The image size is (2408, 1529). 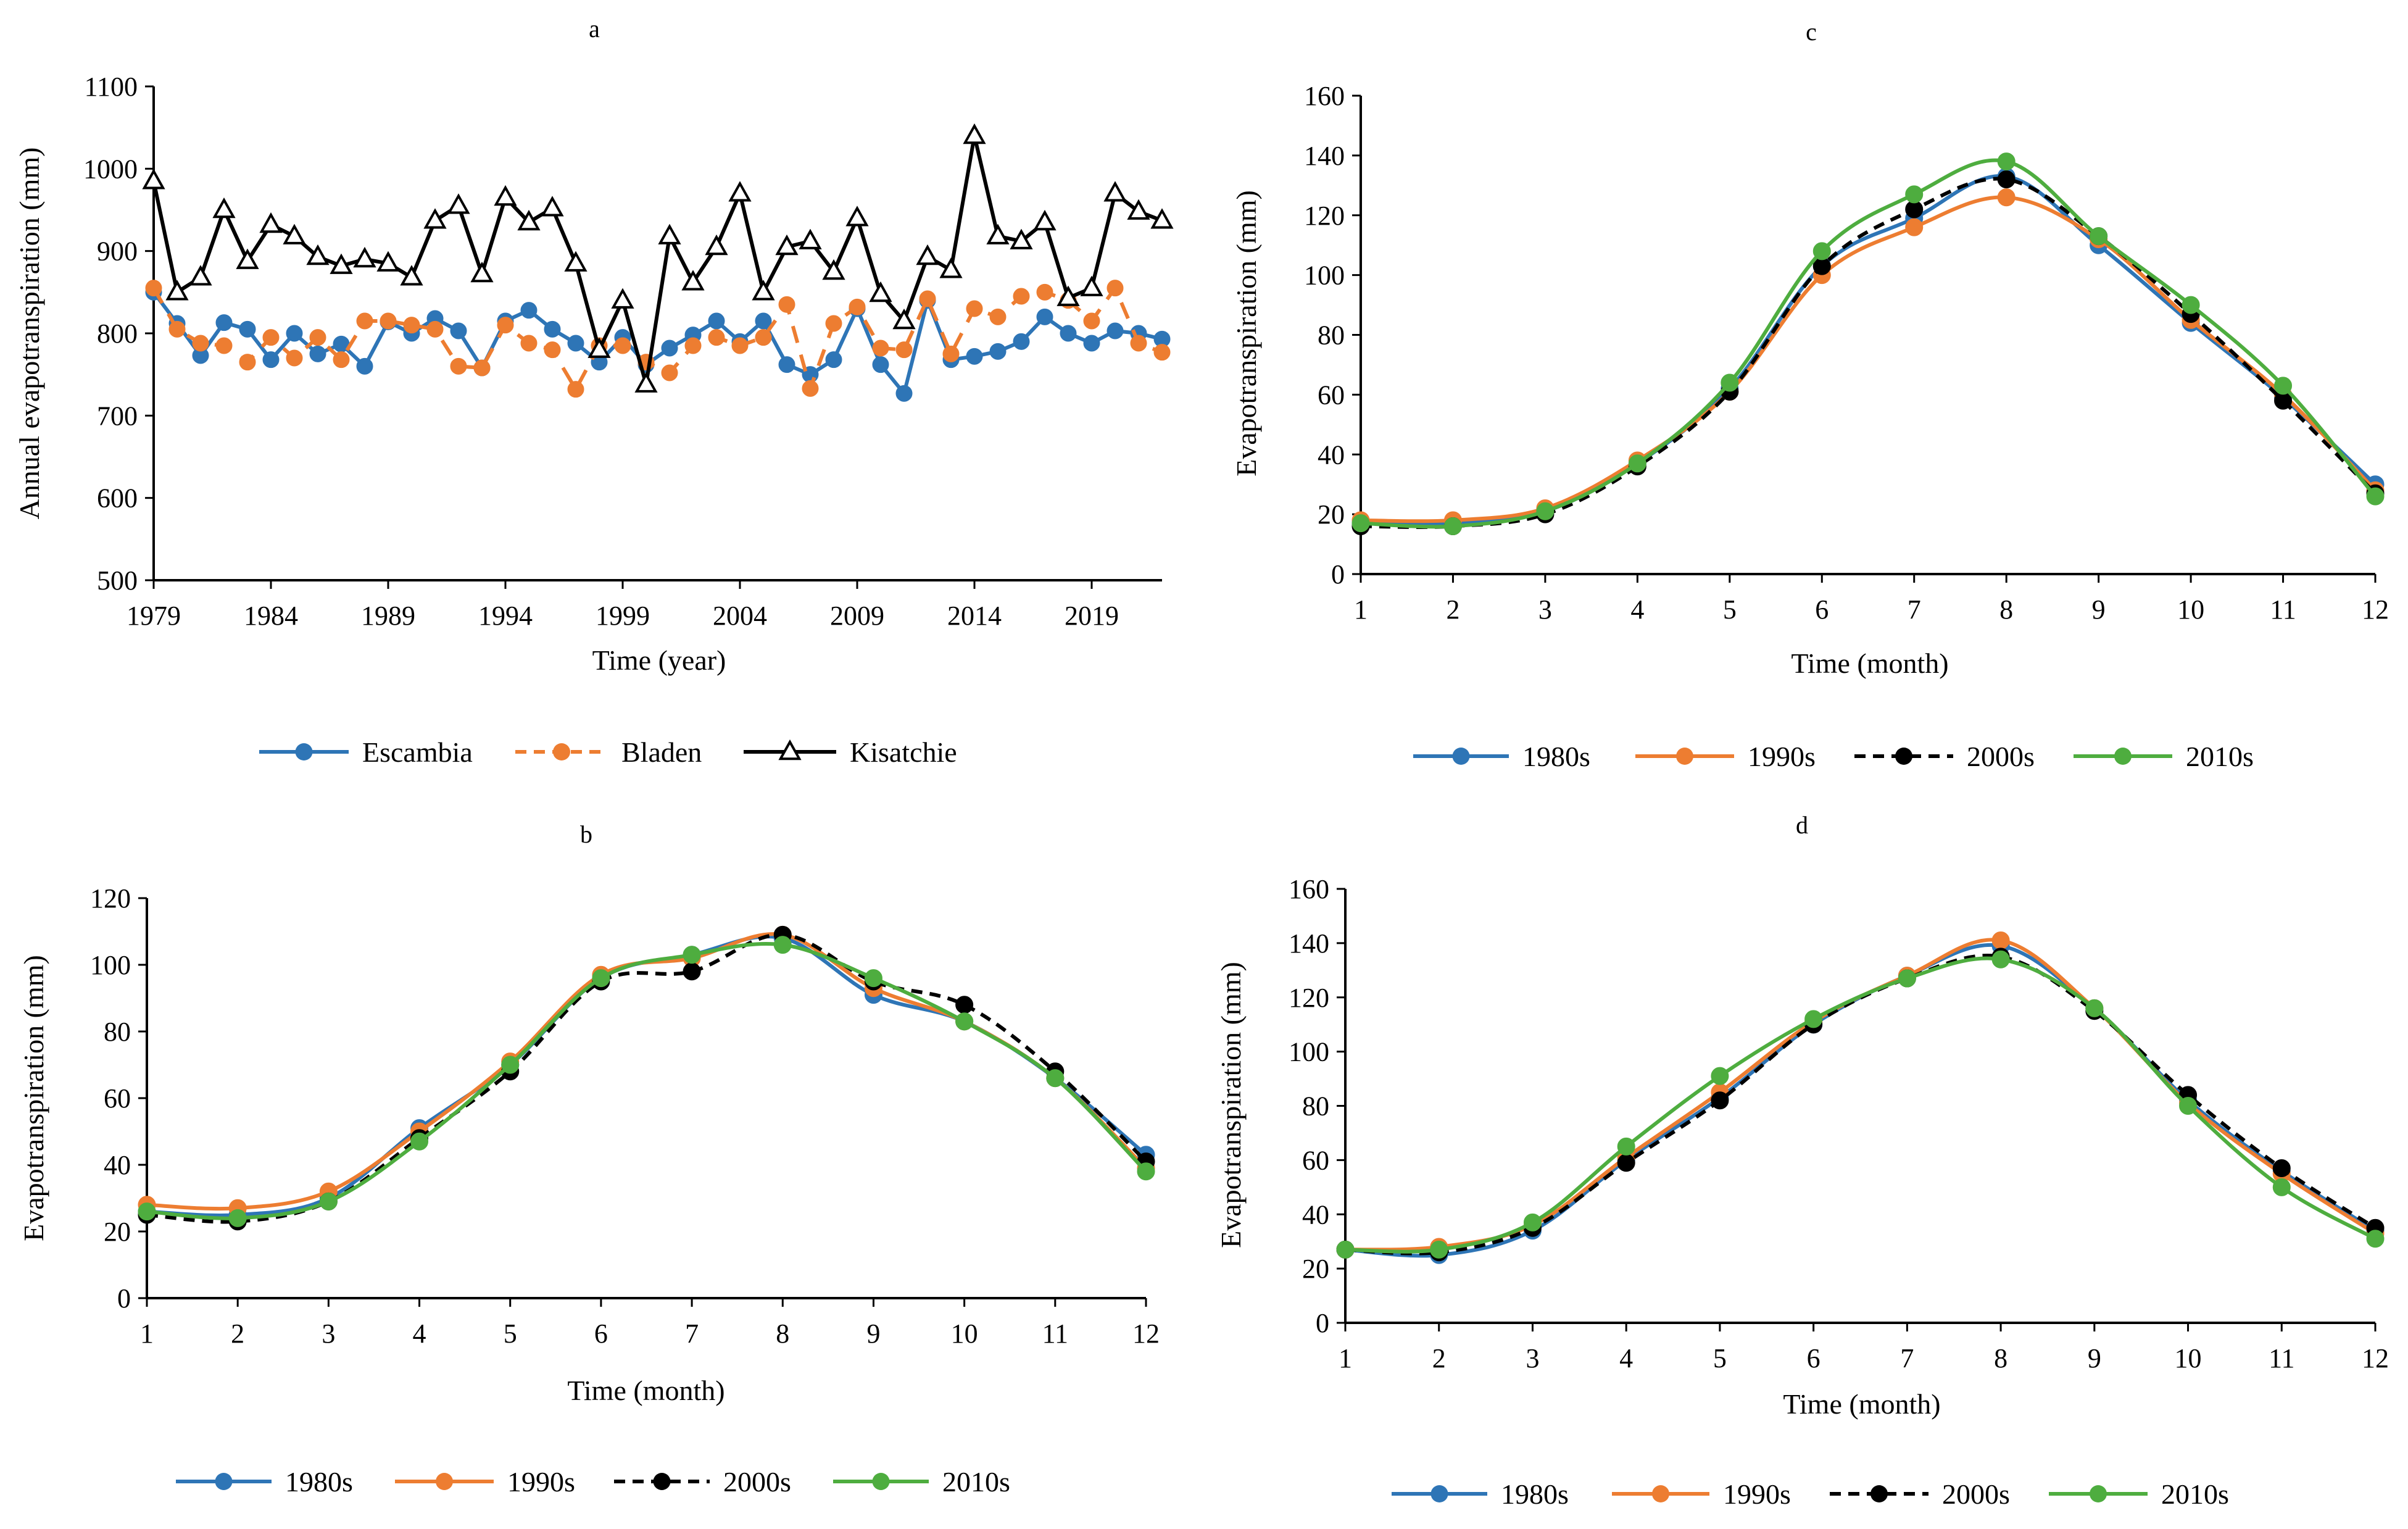 What do you see at coordinates (1637, 609) in the screenshot?
I see `x-tick-label: 4` at bounding box center [1637, 609].